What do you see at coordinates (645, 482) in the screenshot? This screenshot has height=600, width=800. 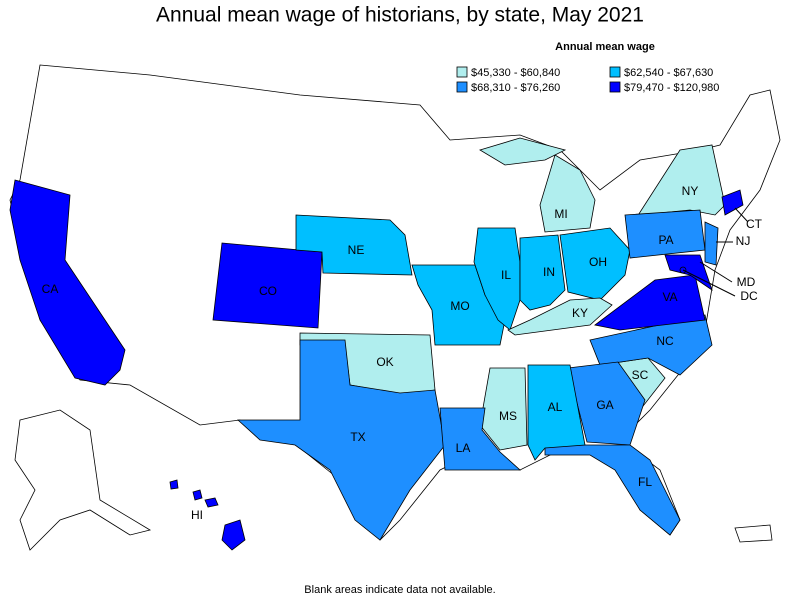 I see `state-label: FL` at bounding box center [645, 482].